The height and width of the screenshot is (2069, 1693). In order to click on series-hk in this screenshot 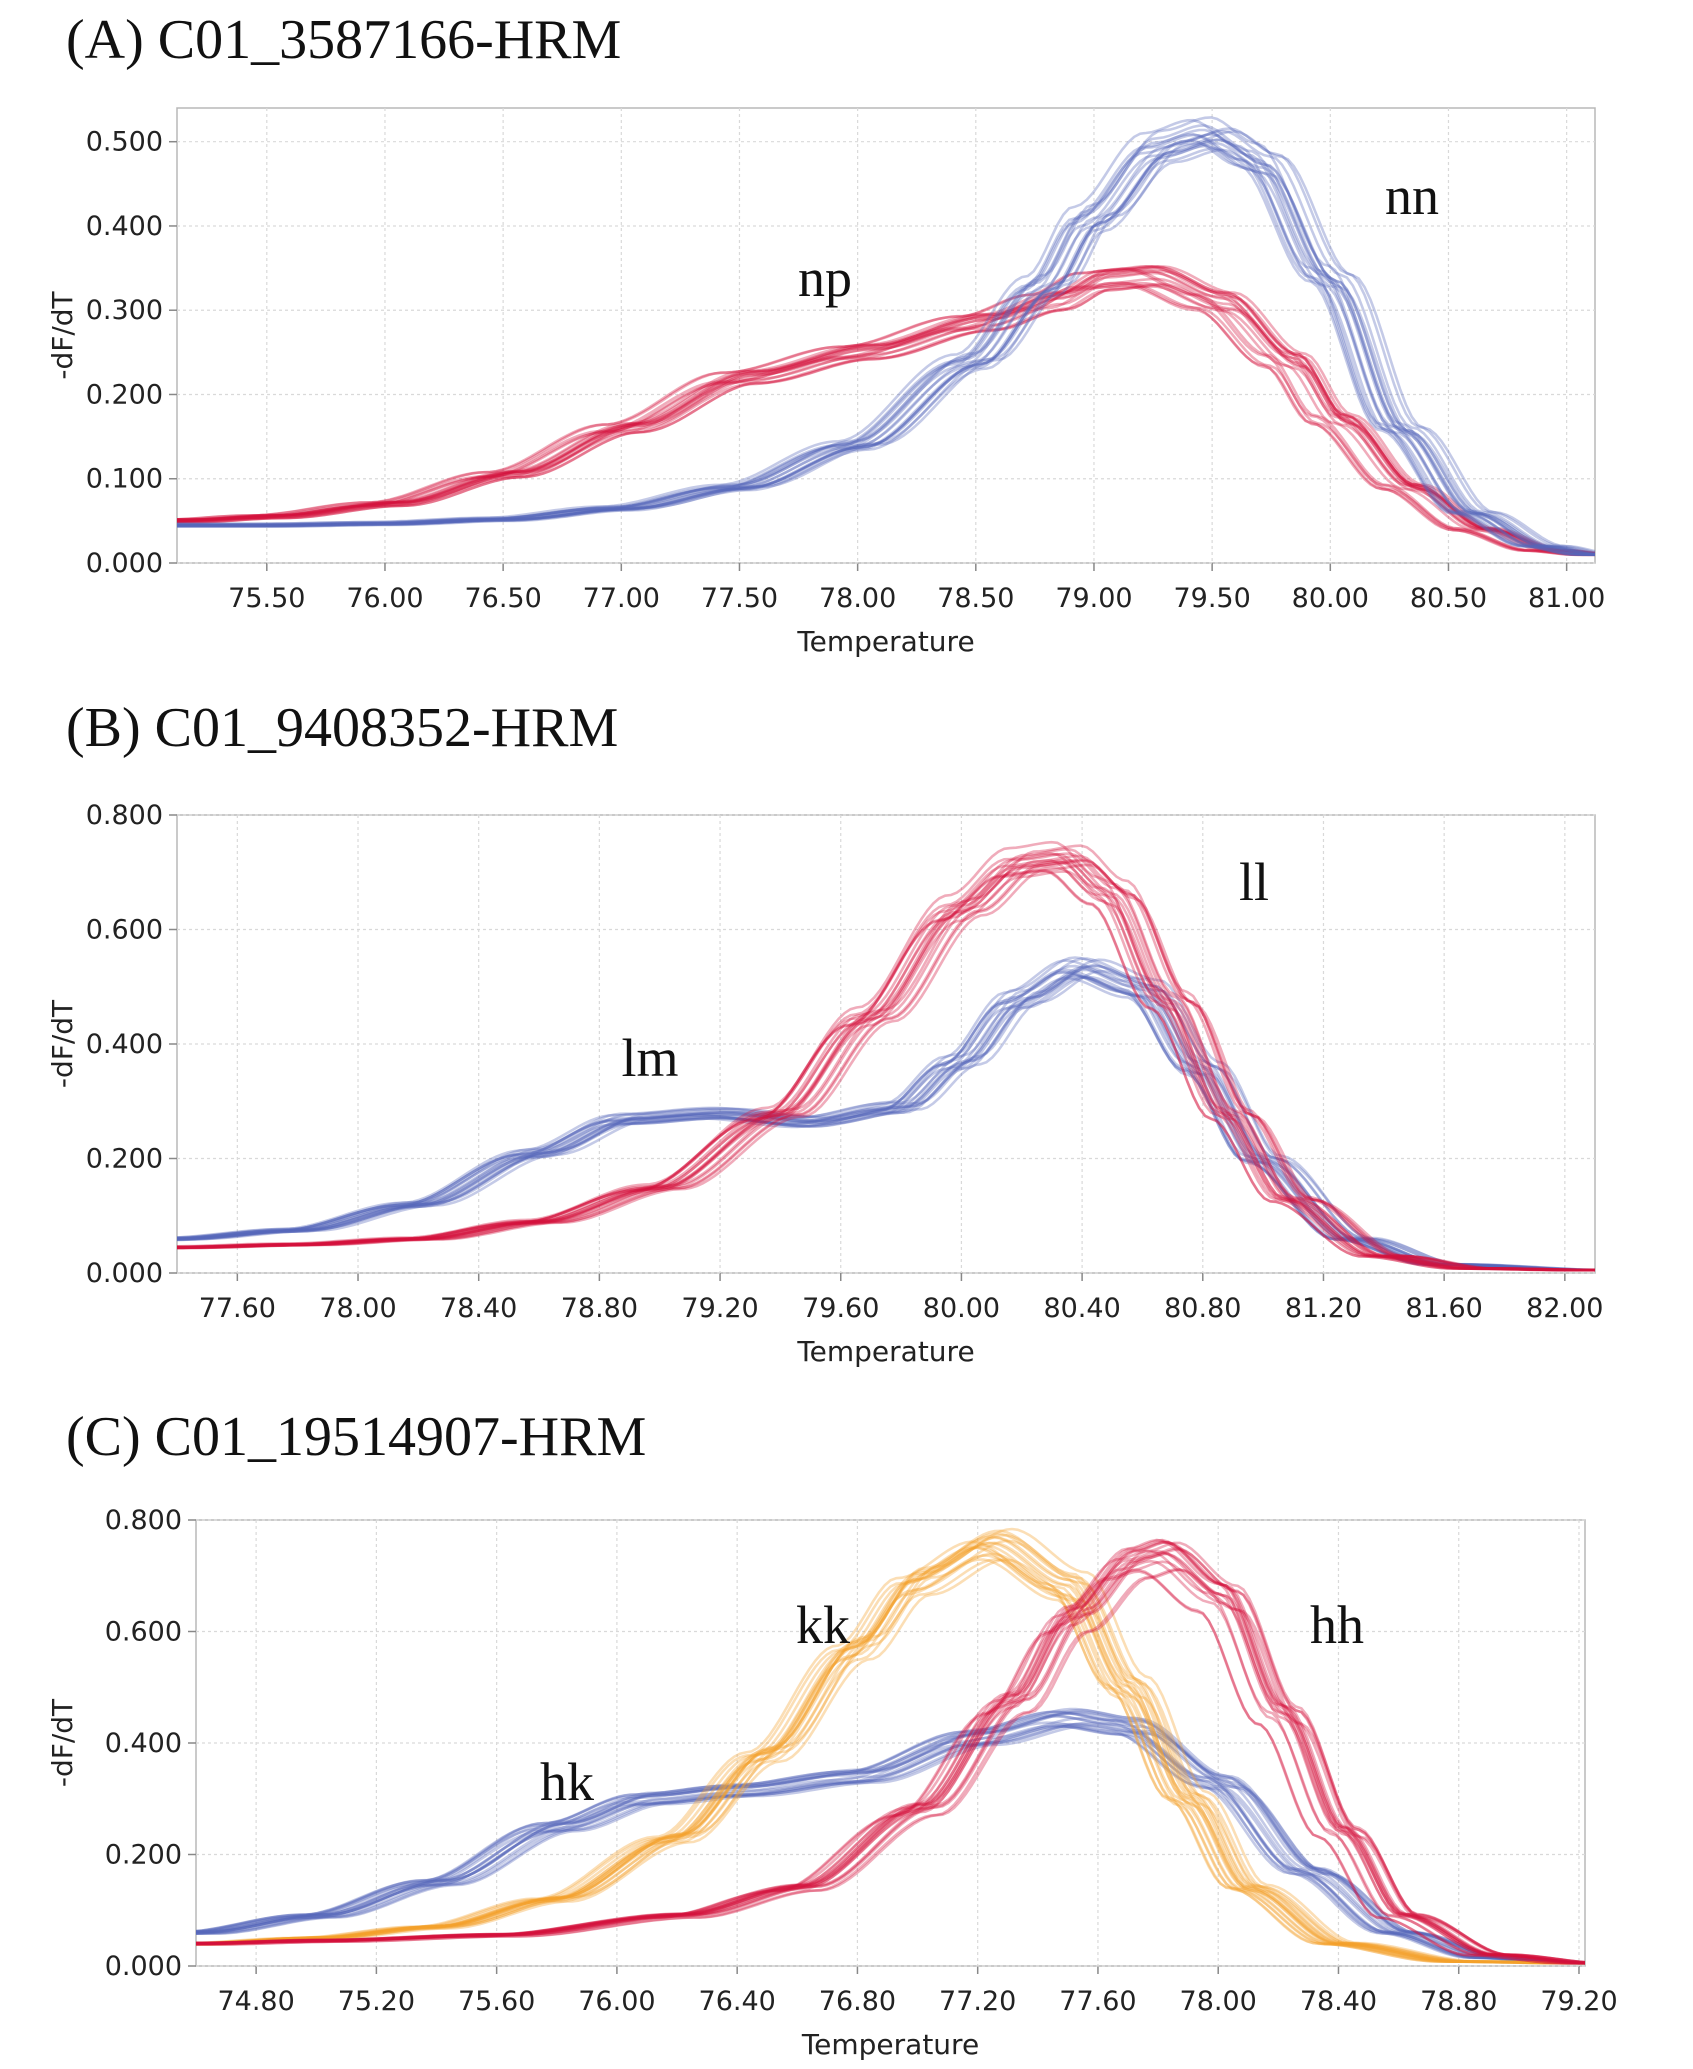, I will do `click(890, 1836)`.